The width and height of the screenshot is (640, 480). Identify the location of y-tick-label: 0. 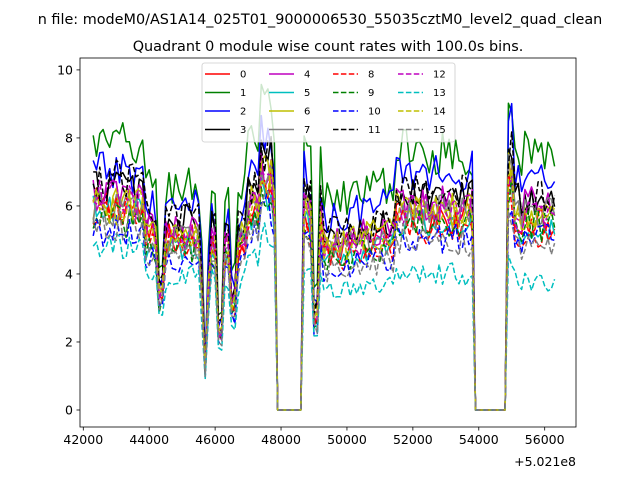
(69, 409).